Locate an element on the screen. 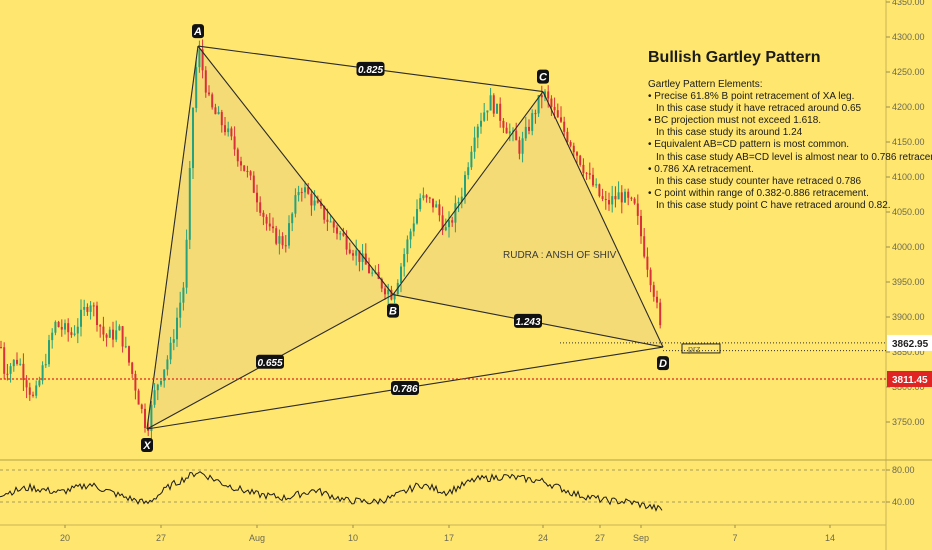 This screenshot has width=932, height=550. y-tick-label: 4150.00 is located at coordinates (908, 142).